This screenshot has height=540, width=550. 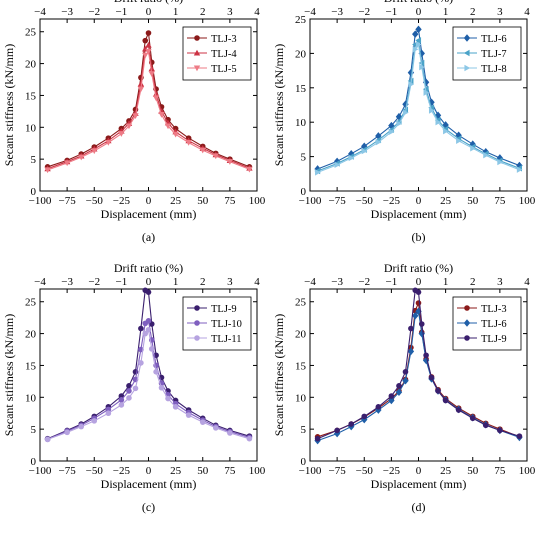 I want to click on x-tick-label: −75, so click(x=68, y=201).